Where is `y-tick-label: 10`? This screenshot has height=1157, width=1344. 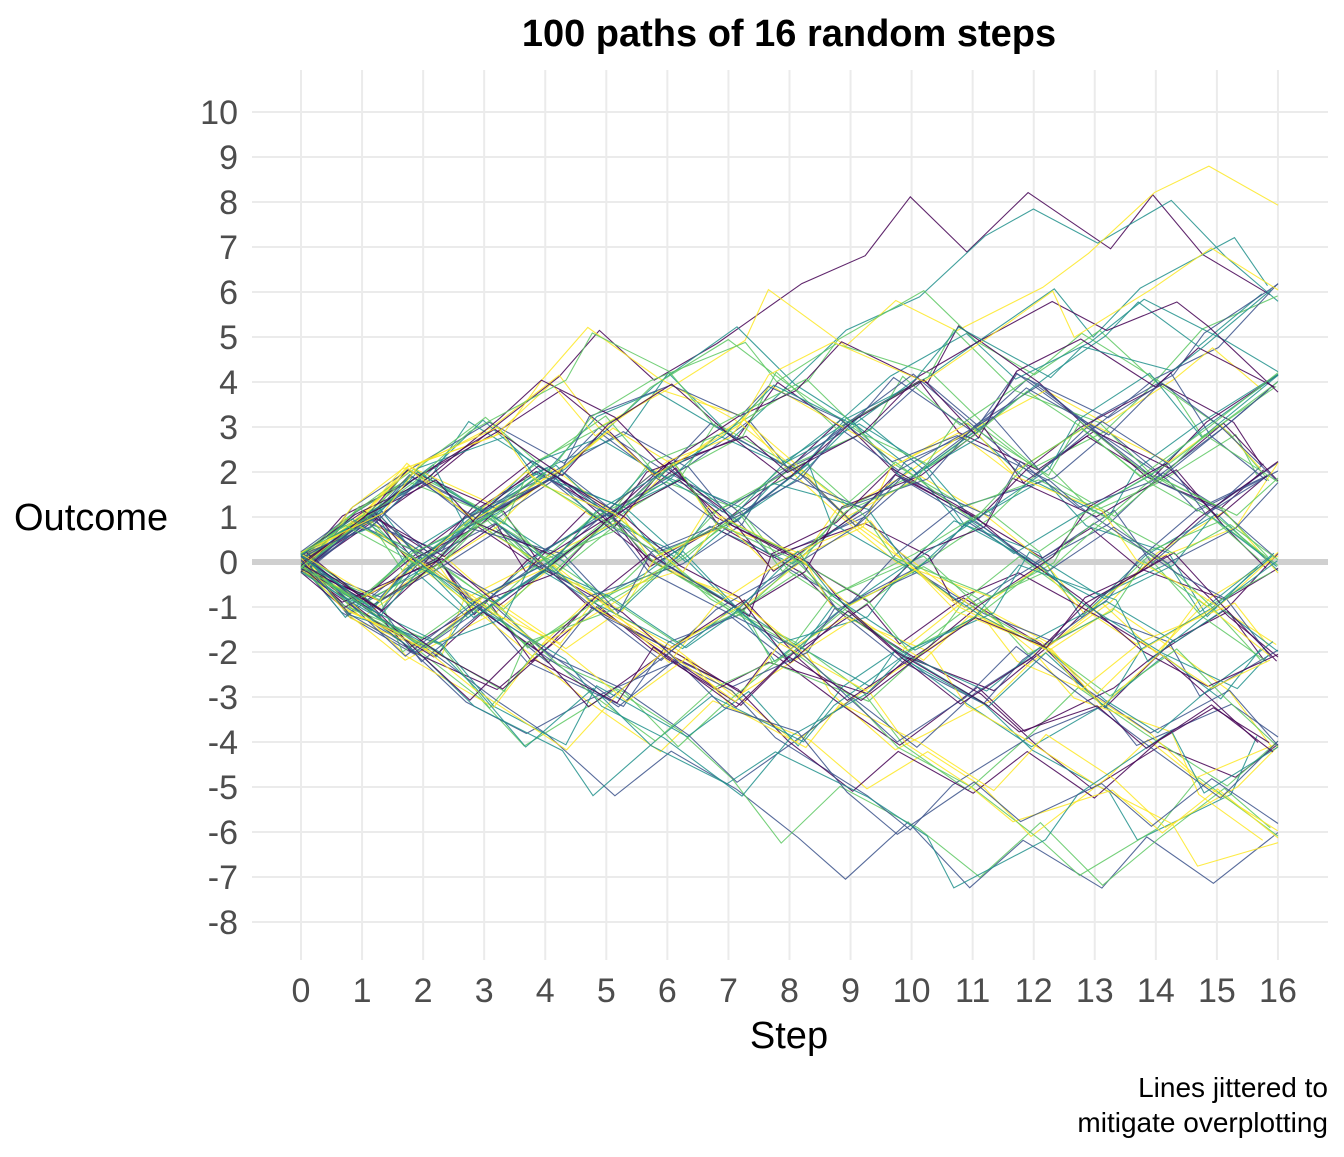
y-tick-label: 10 is located at coordinates (219, 113).